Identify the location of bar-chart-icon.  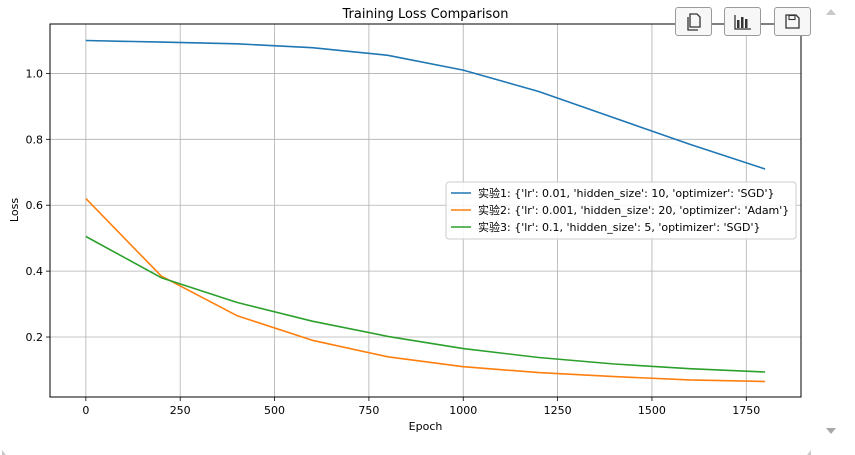
(742, 22).